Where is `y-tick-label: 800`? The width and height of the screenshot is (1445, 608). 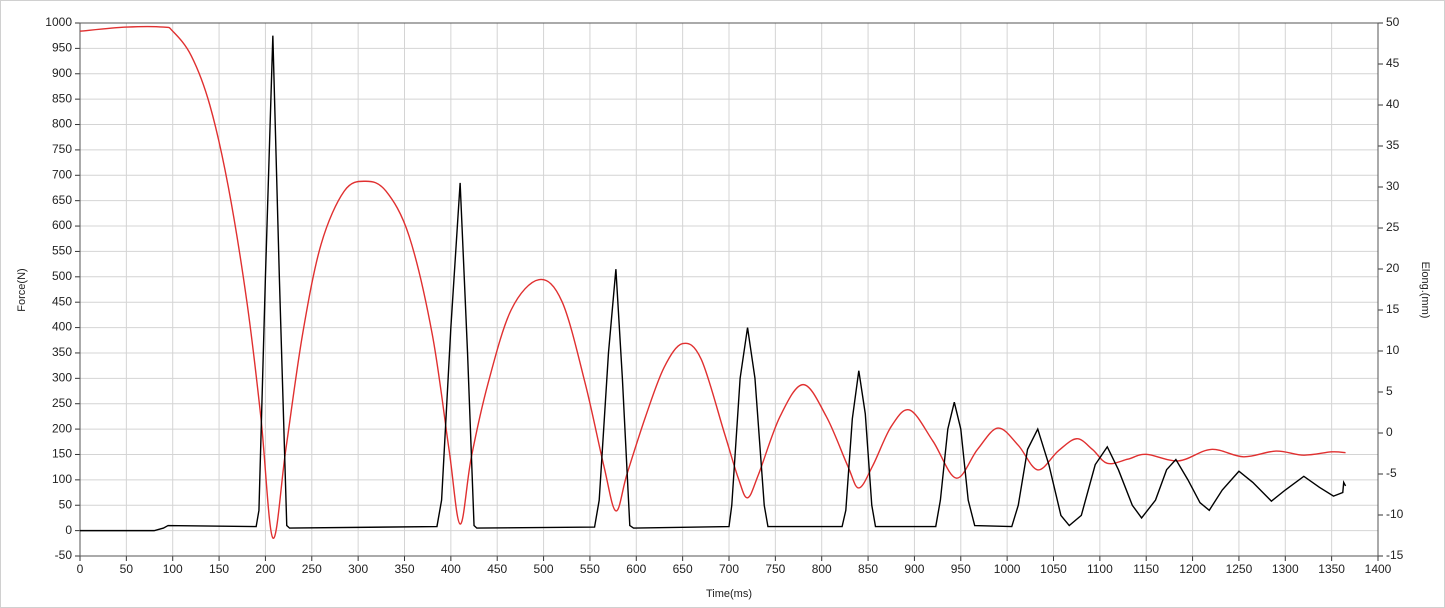
y-tick-label: 800 is located at coordinates (62, 124).